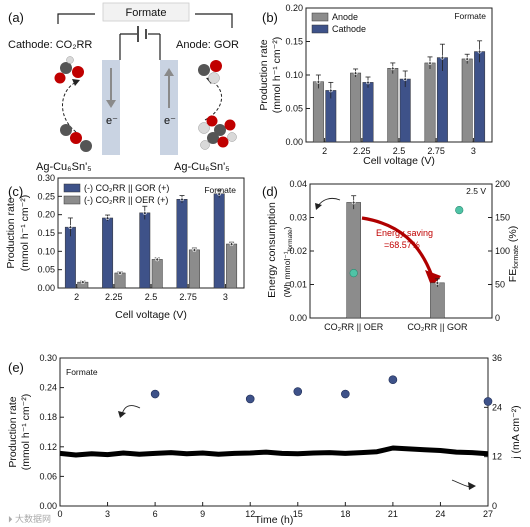 The width and height of the screenshot is (530, 527). What do you see at coordinates (436, 151) in the screenshot?
I see `b-xtick-label: 2.75` at bounding box center [436, 151].